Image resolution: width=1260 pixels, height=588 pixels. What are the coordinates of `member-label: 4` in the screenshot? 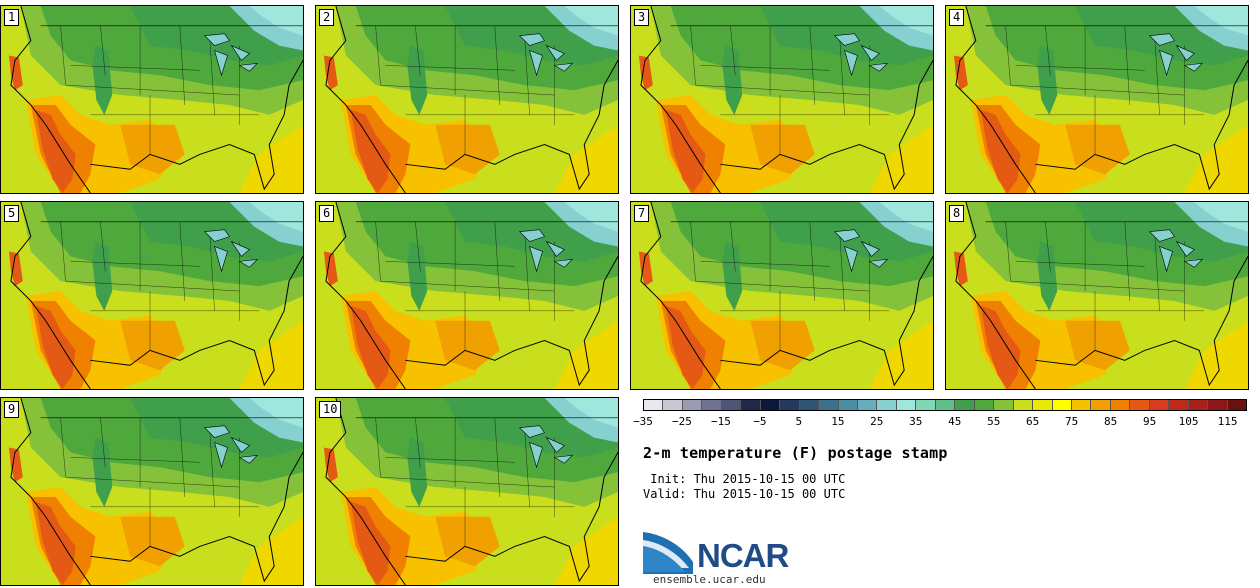 It's located at (957, 17).